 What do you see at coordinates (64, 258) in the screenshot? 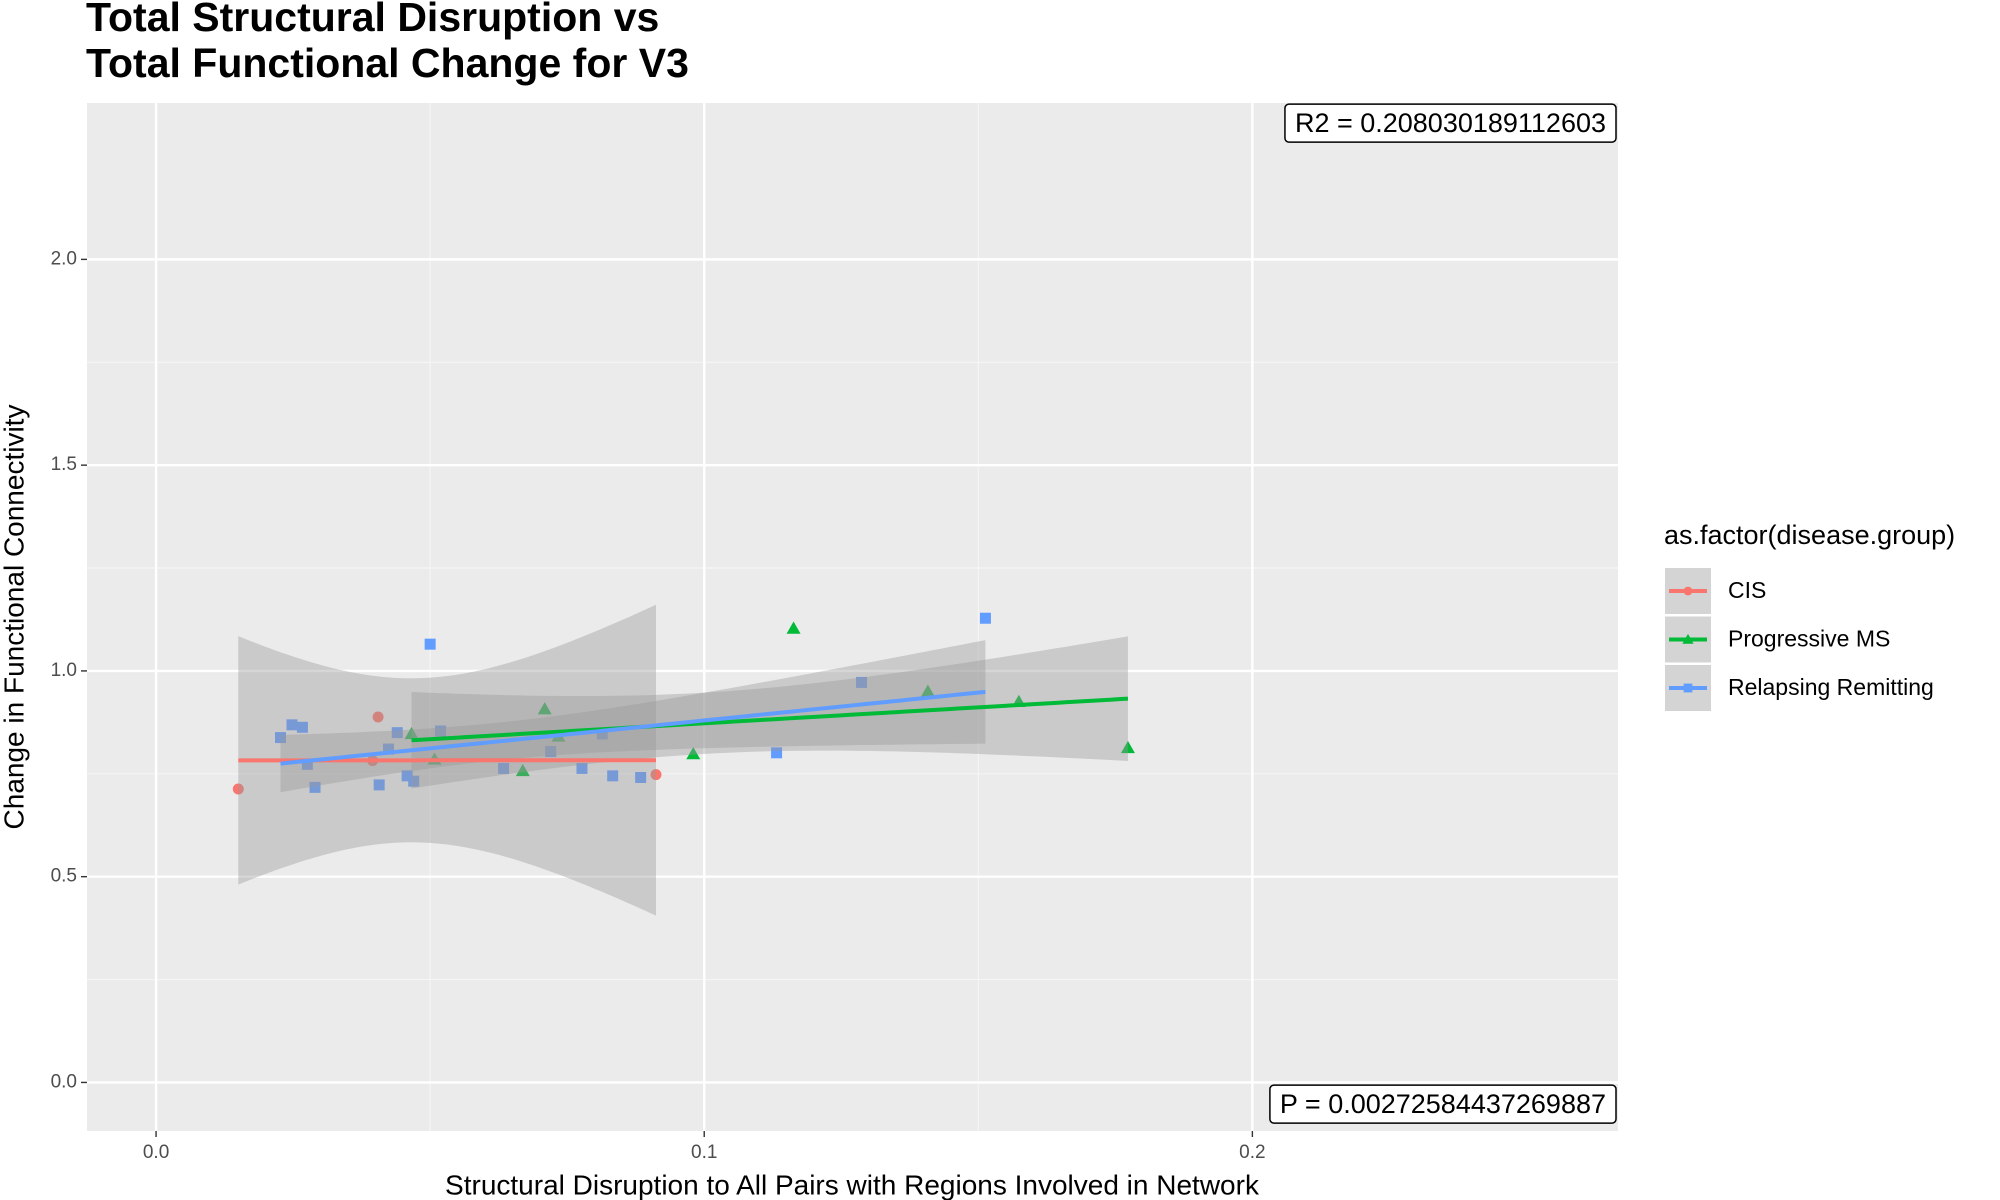
I see `y-tick-label: 2.0` at bounding box center [64, 258].